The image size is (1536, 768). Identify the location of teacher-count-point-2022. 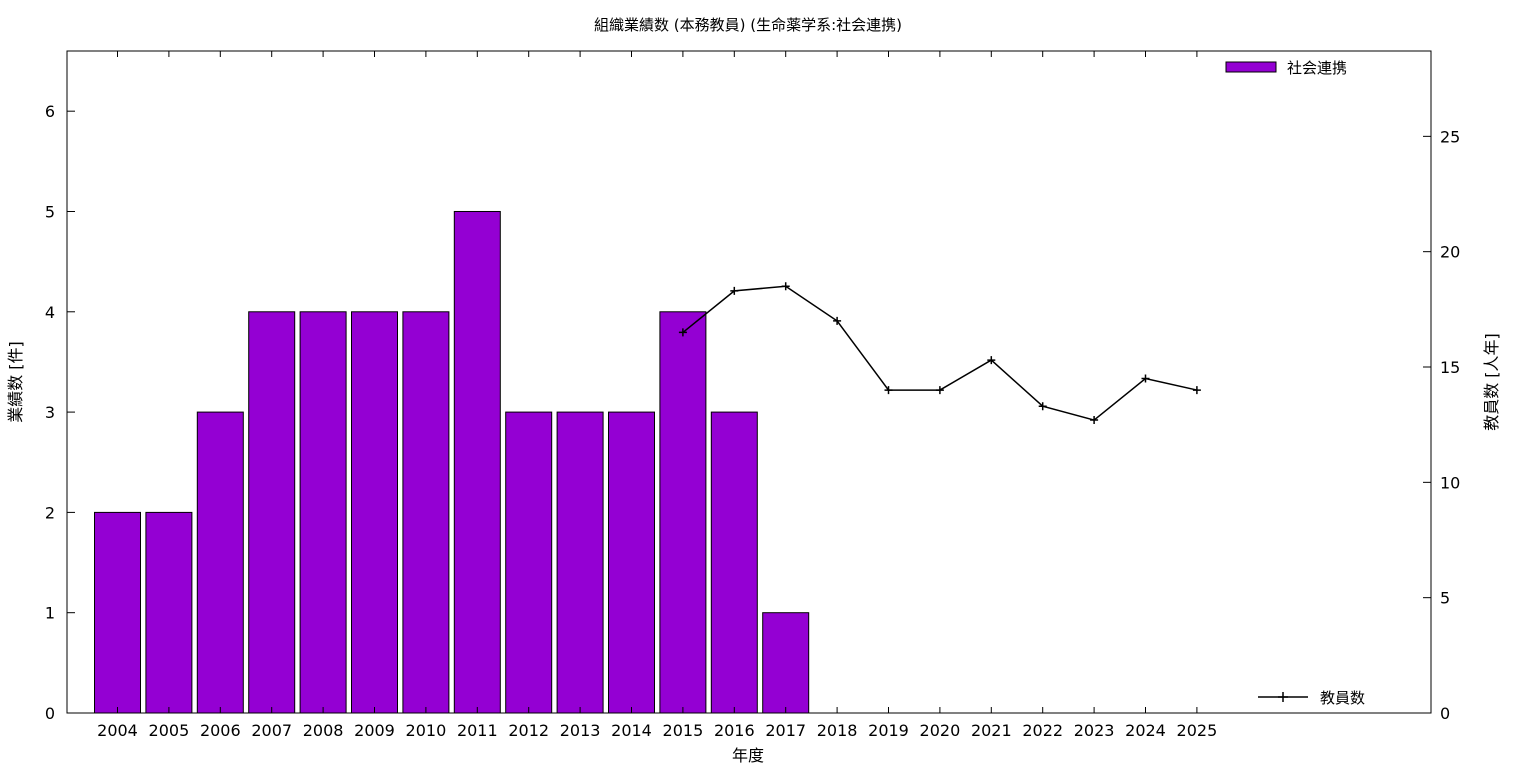
(1042, 406).